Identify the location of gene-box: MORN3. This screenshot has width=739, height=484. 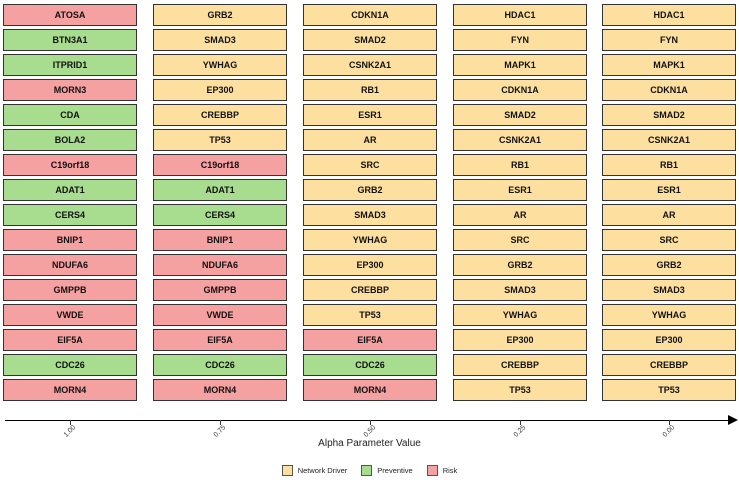
(70, 90).